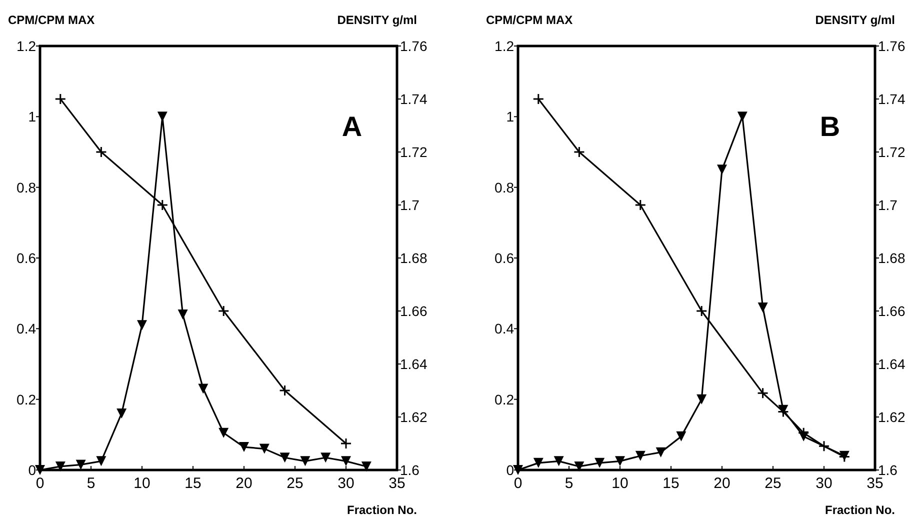 The height and width of the screenshot is (527, 918). Describe the element at coordinates (830, 126) in the screenshot. I see `annotation: B` at that location.